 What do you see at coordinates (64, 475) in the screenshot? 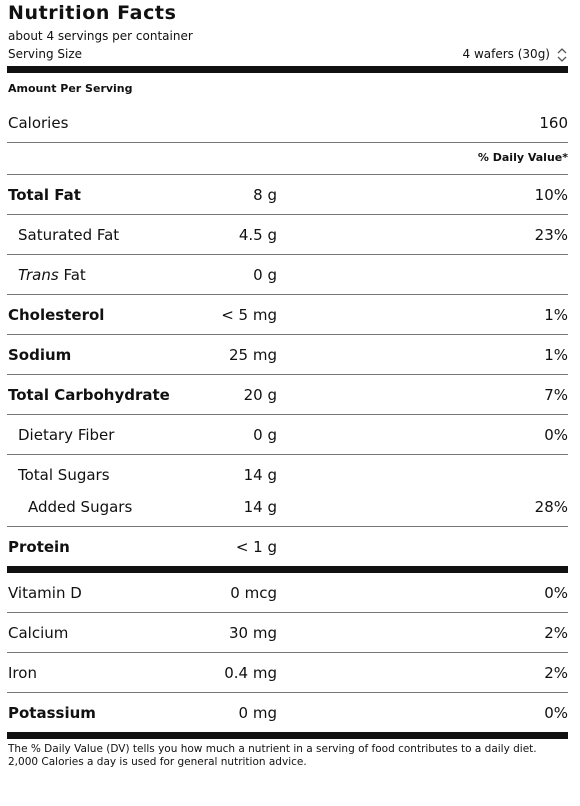
I see `nutrient-name: Total Sugars` at bounding box center [64, 475].